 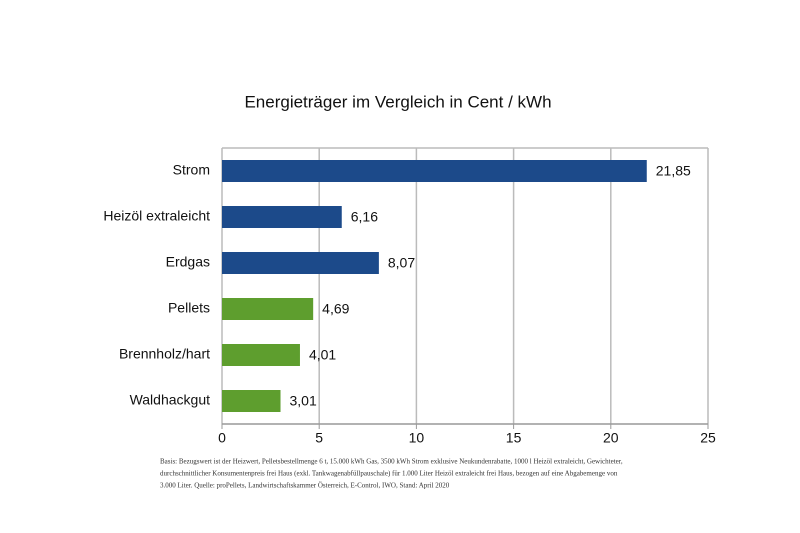 I want to click on y-tick-label: Pellets, so click(x=189, y=308).